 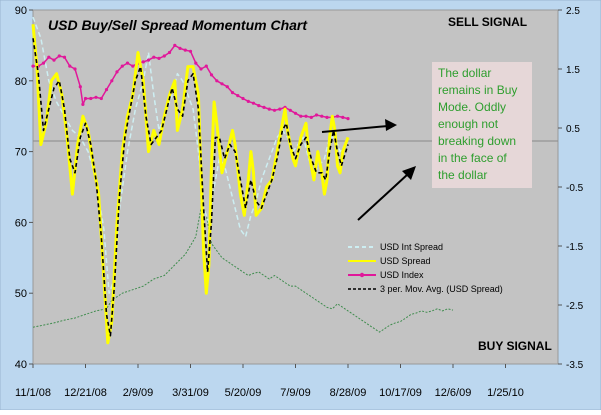 I want to click on left-axis-tick-label: 80, so click(x=21, y=82).